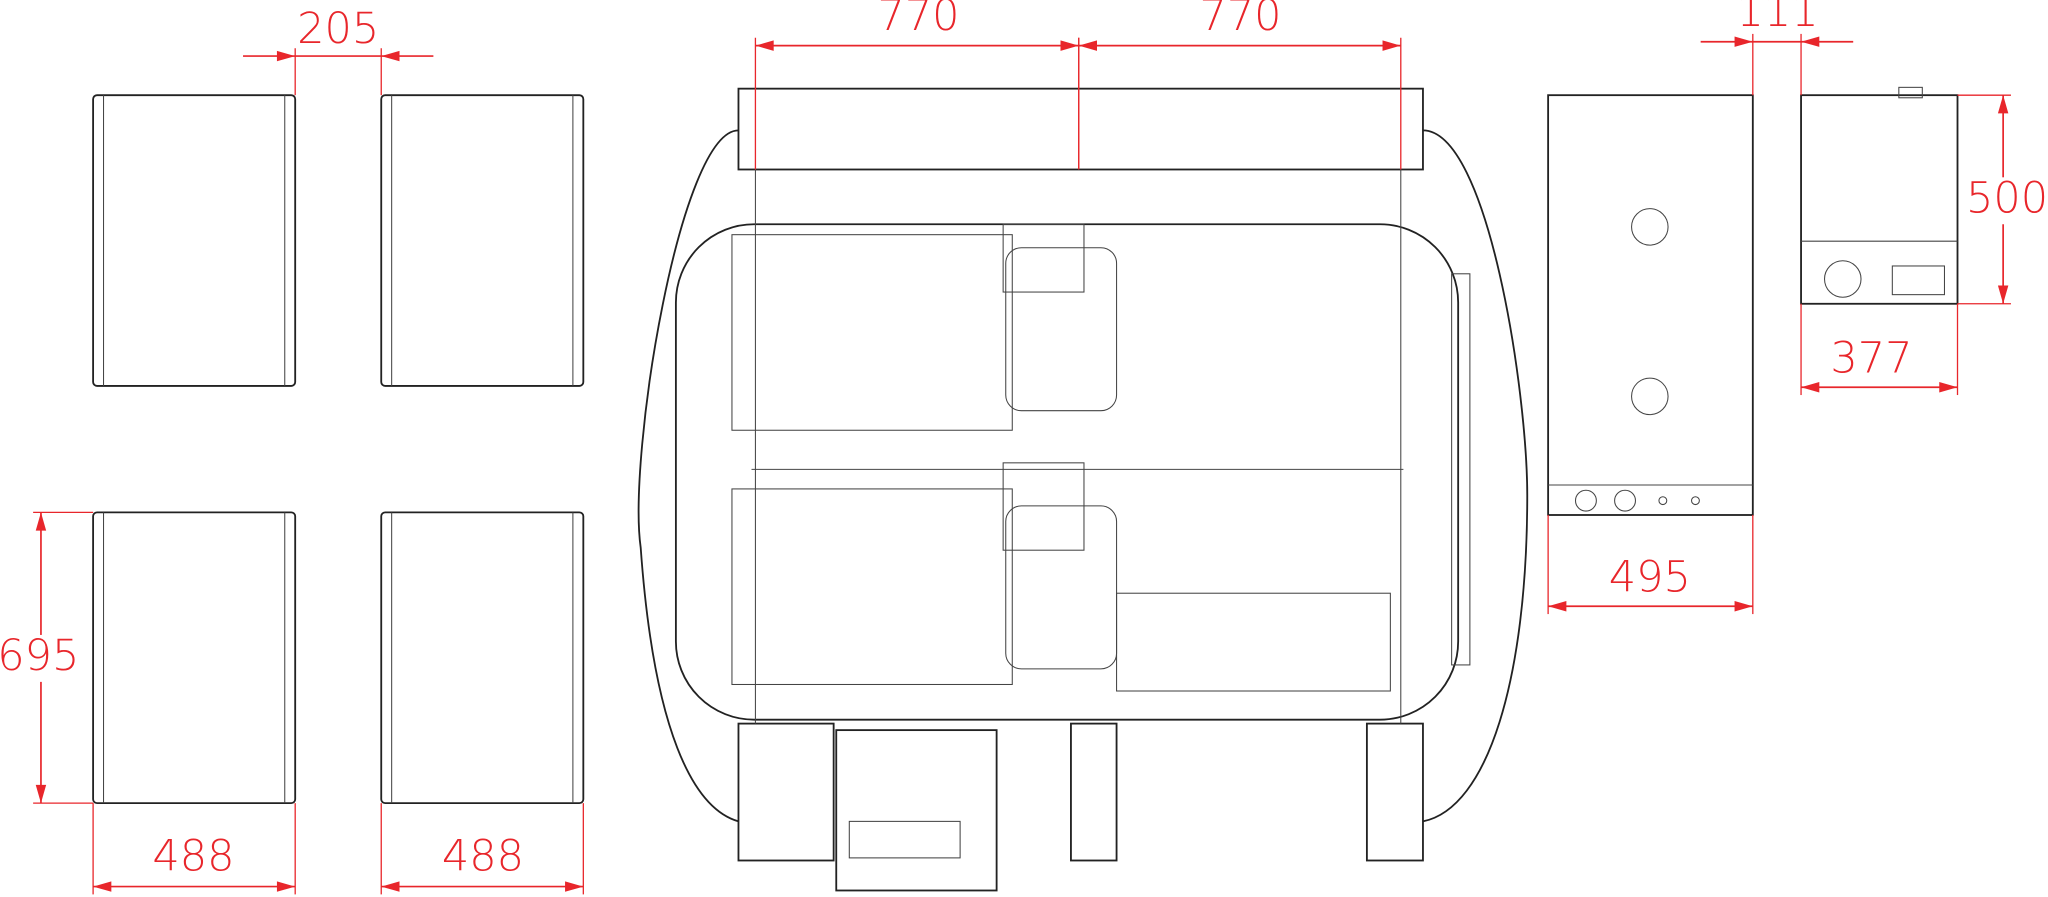 The image size is (2048, 897). I want to click on dimension-label: 495, so click(1650, 578).